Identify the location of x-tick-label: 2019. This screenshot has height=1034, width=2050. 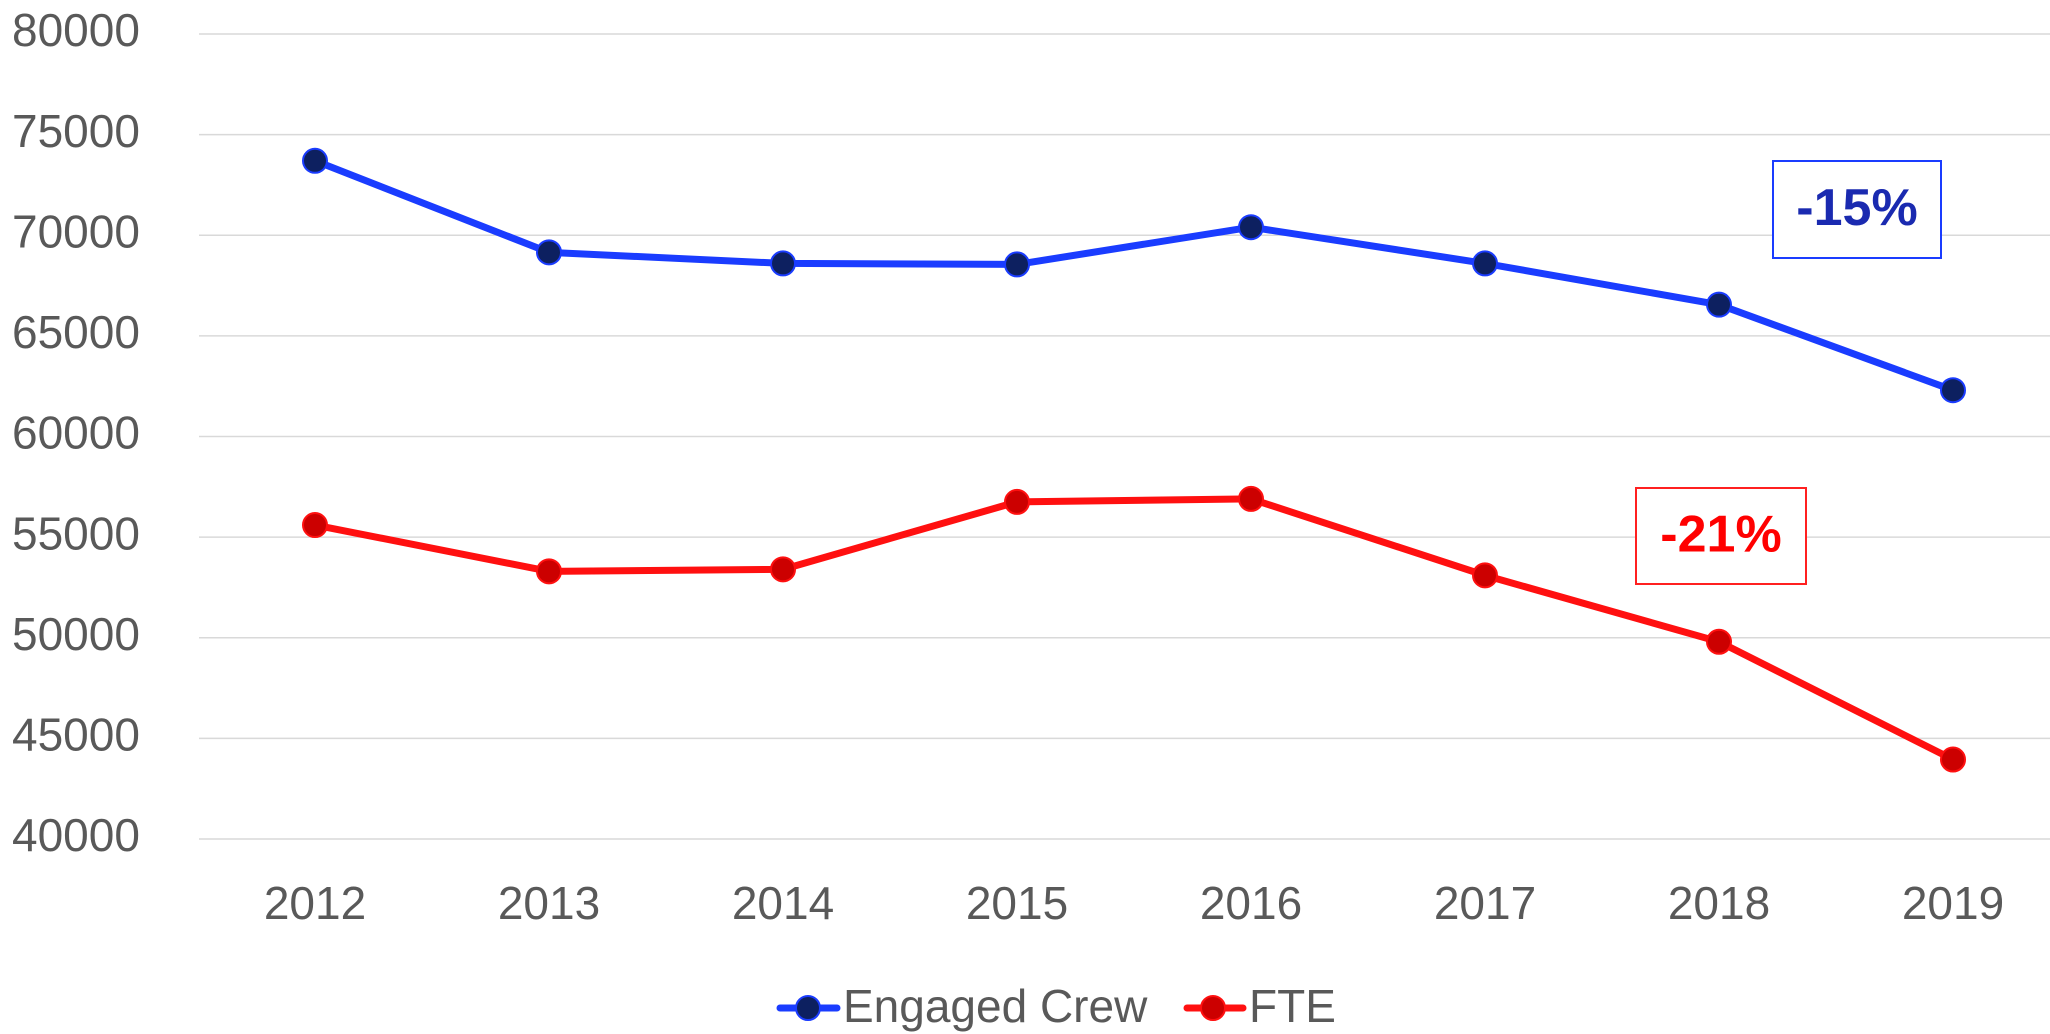
(1953, 903).